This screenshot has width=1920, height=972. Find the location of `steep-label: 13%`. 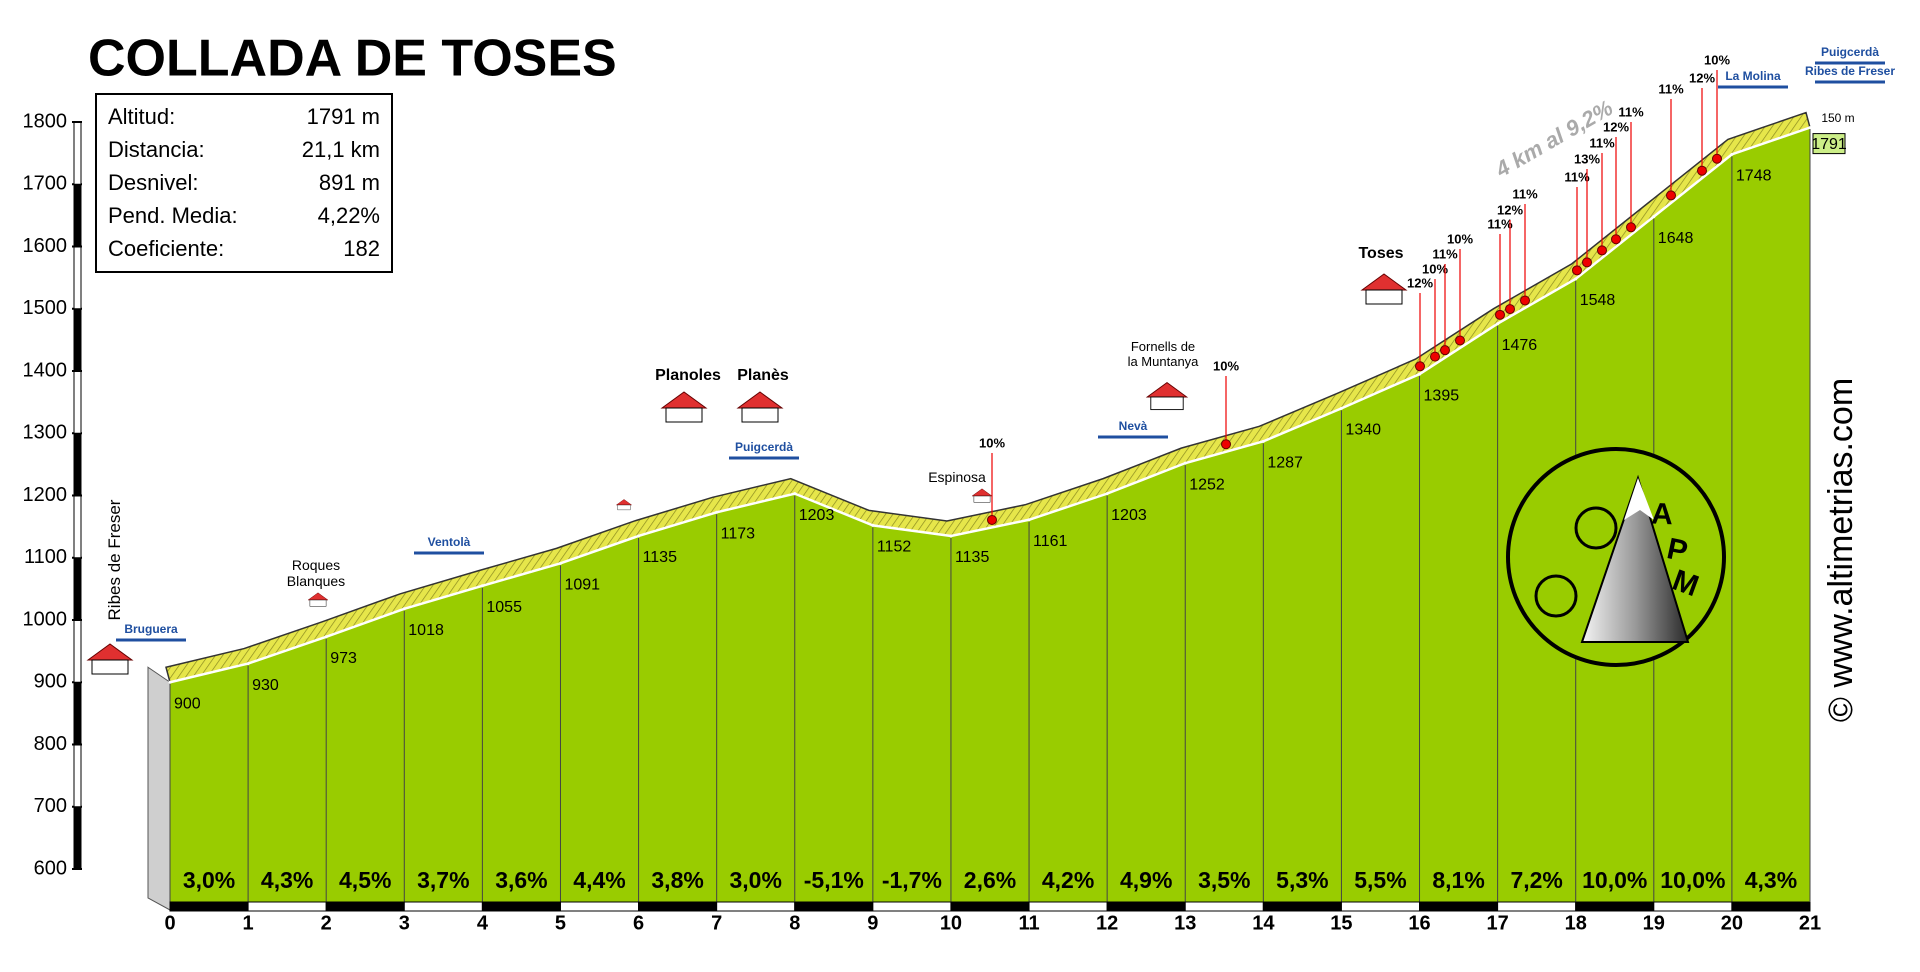

steep-label: 13% is located at coordinates (1587, 158).